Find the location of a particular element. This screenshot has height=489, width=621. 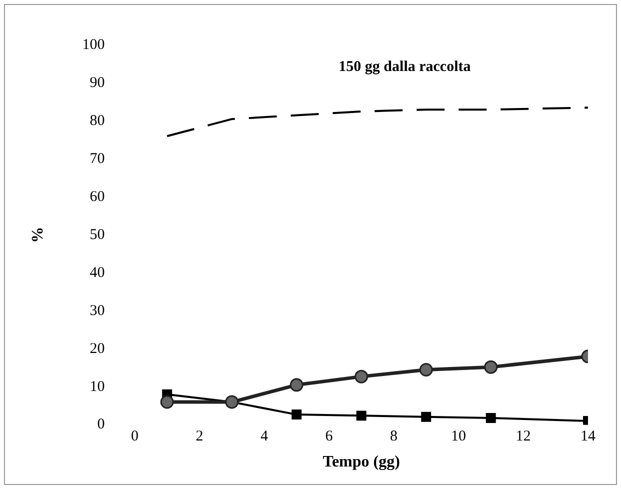

y-tick-label: 80 is located at coordinates (97, 120).